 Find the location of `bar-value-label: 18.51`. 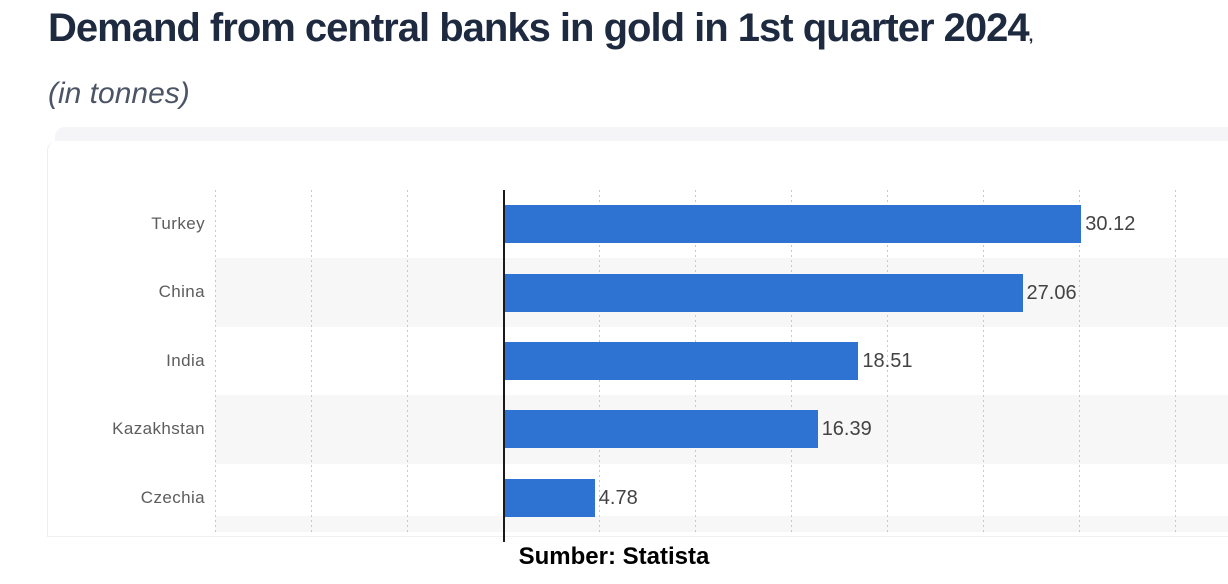

bar-value-label: 18.51 is located at coordinates (887, 361).